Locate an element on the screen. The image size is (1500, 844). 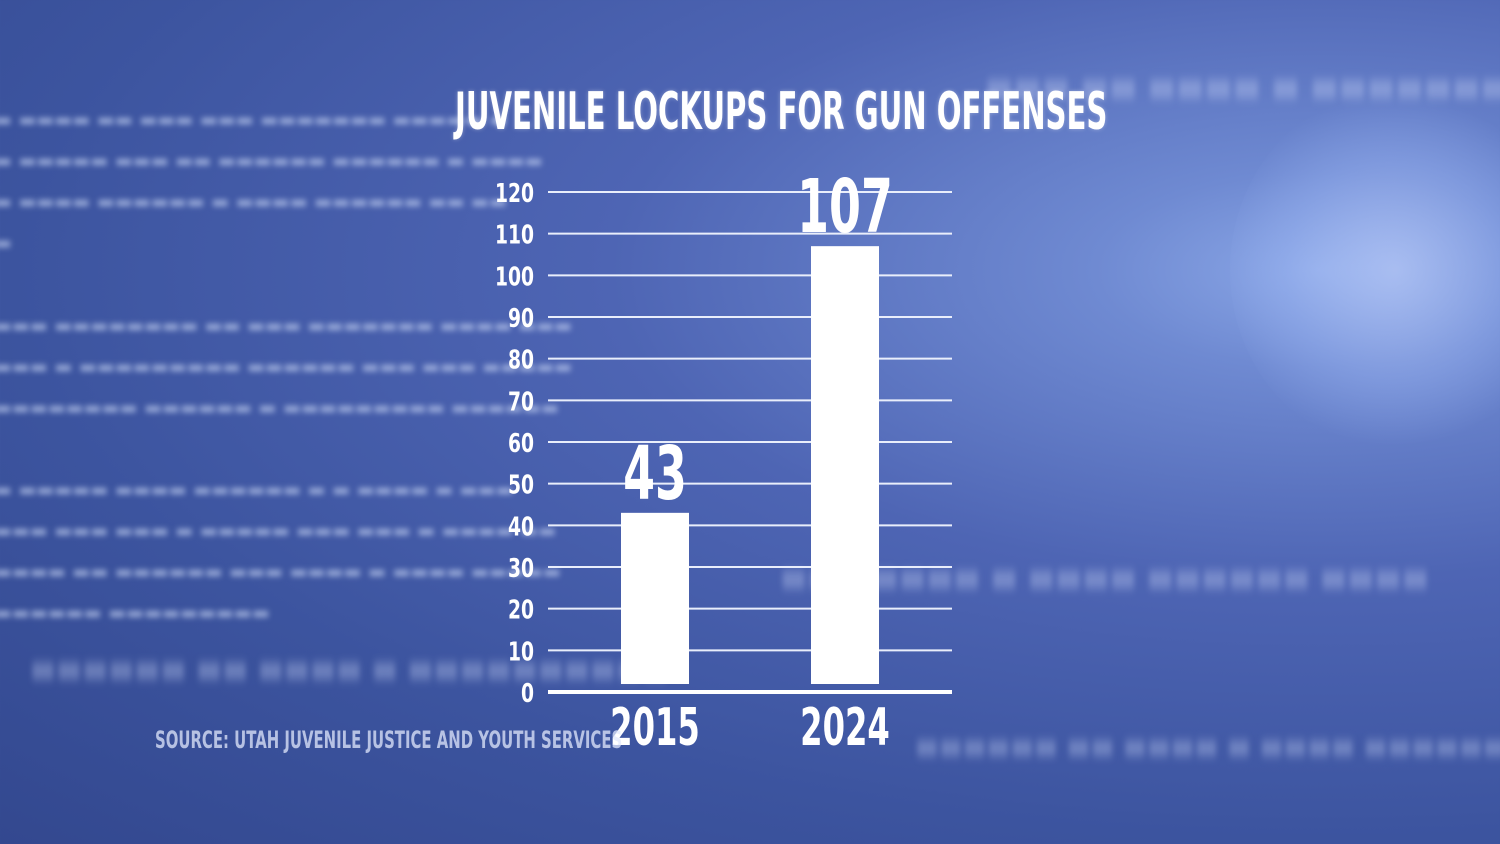
bar-2015 is located at coordinates (655, 598).